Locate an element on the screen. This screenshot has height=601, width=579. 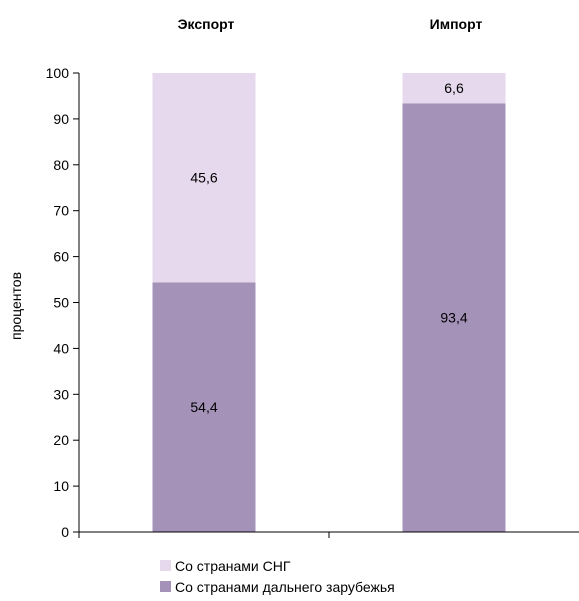
y-tick-label-50: 50 is located at coordinates (61, 303).